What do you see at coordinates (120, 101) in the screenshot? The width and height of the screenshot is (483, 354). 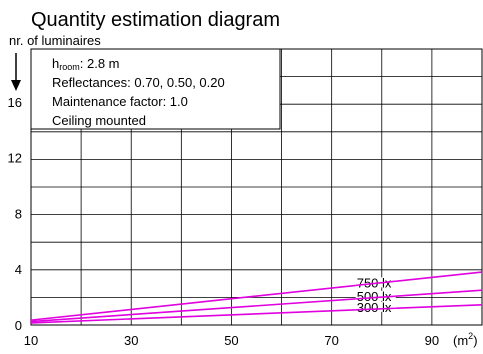 I see `maintenance-note: Maintenance factor: 1.0` at bounding box center [120, 101].